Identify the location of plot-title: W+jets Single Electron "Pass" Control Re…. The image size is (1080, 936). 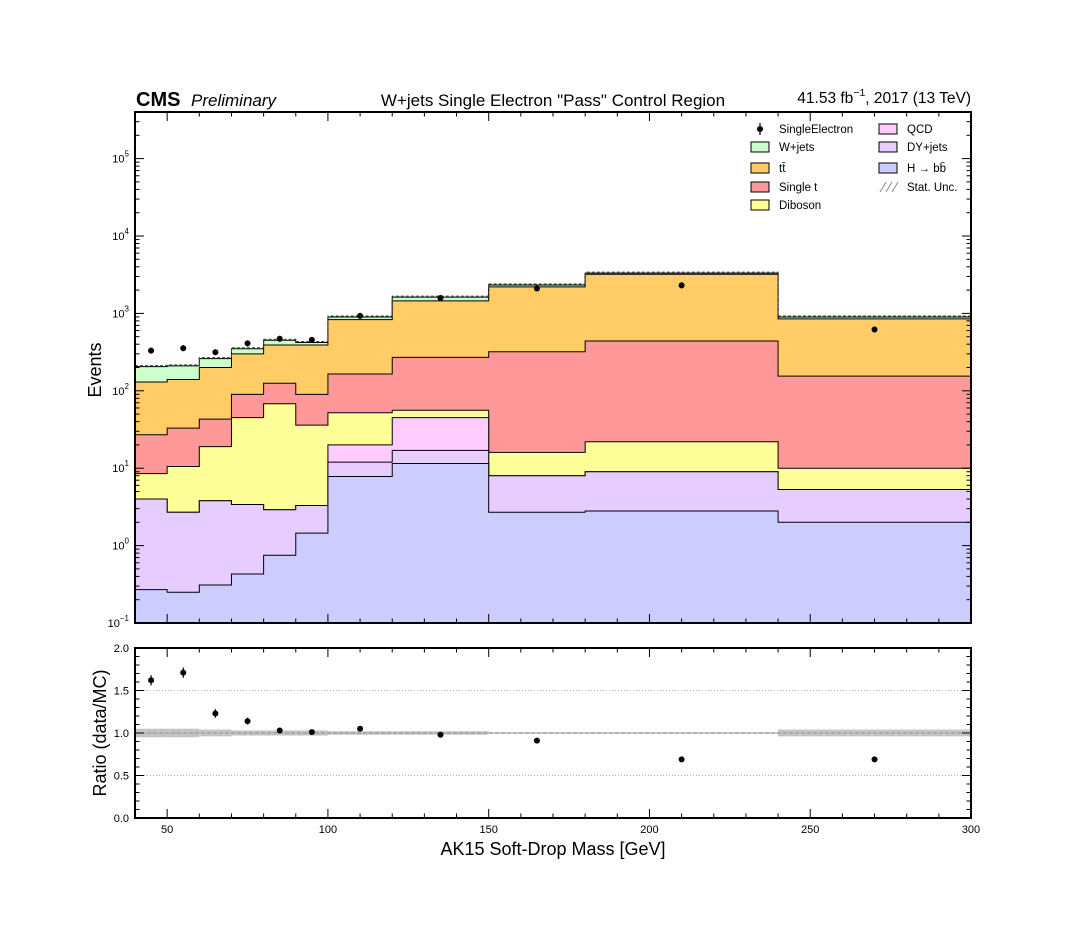
(553, 100).